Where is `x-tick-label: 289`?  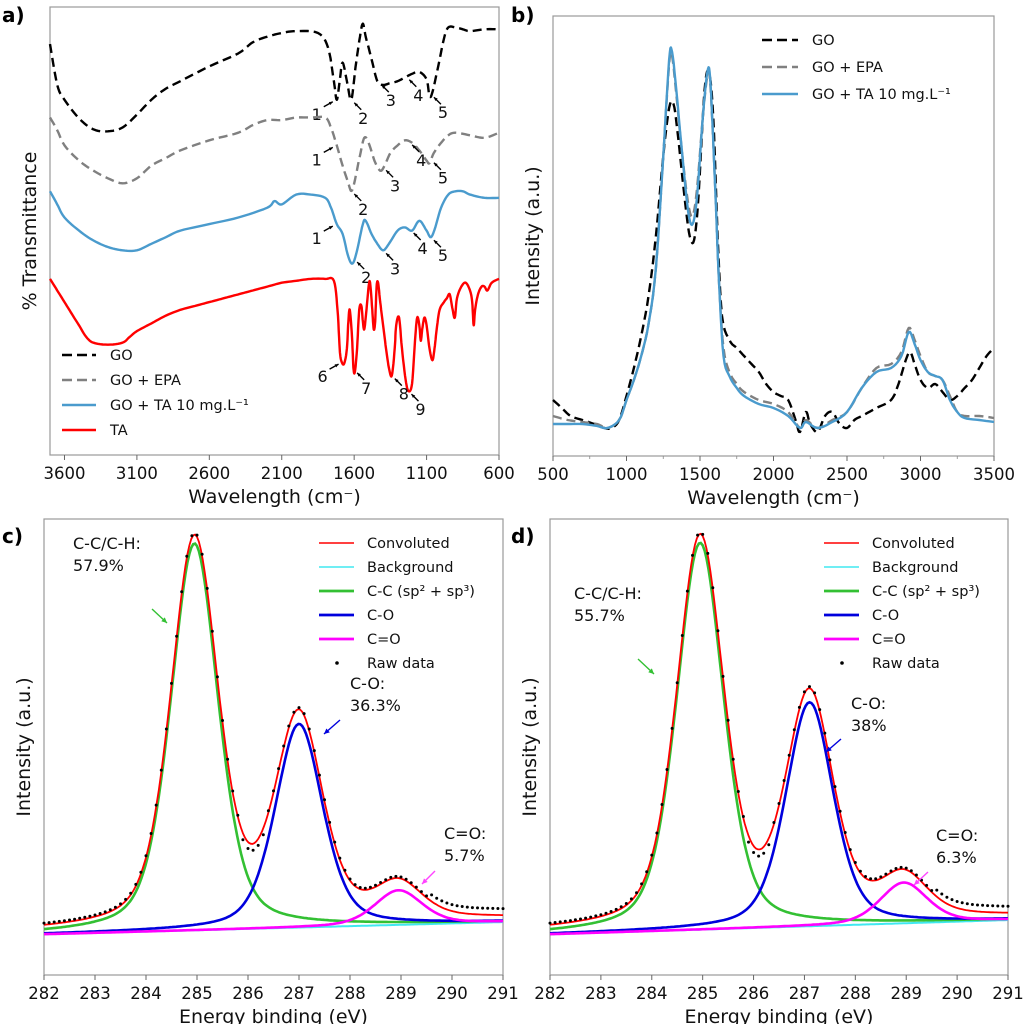 x-tick-label: 289 is located at coordinates (401, 993).